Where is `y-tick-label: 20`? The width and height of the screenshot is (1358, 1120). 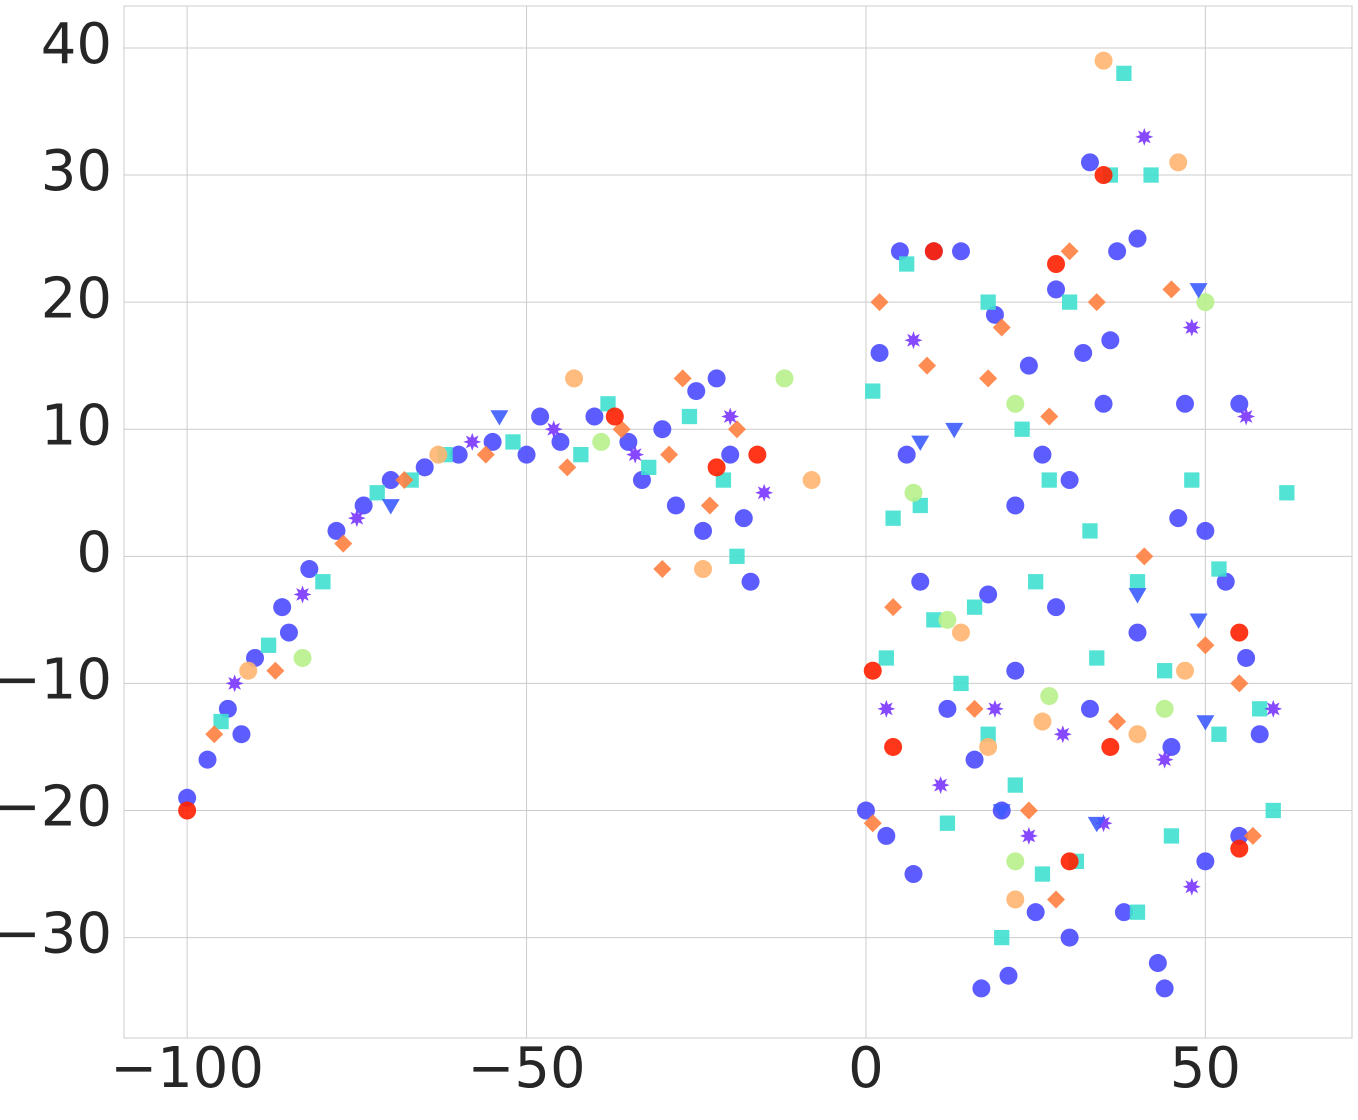
y-tick-label: 20 is located at coordinates (76, 298).